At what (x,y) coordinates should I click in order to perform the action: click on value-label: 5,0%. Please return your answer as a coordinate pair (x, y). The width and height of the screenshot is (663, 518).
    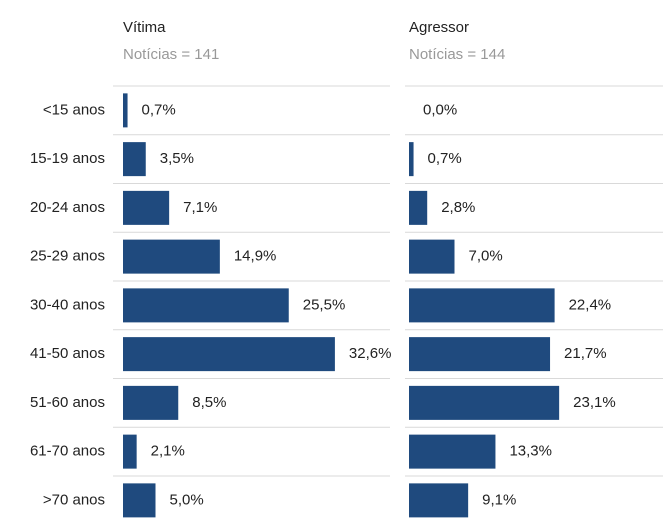
    Looking at the image, I should click on (187, 499).